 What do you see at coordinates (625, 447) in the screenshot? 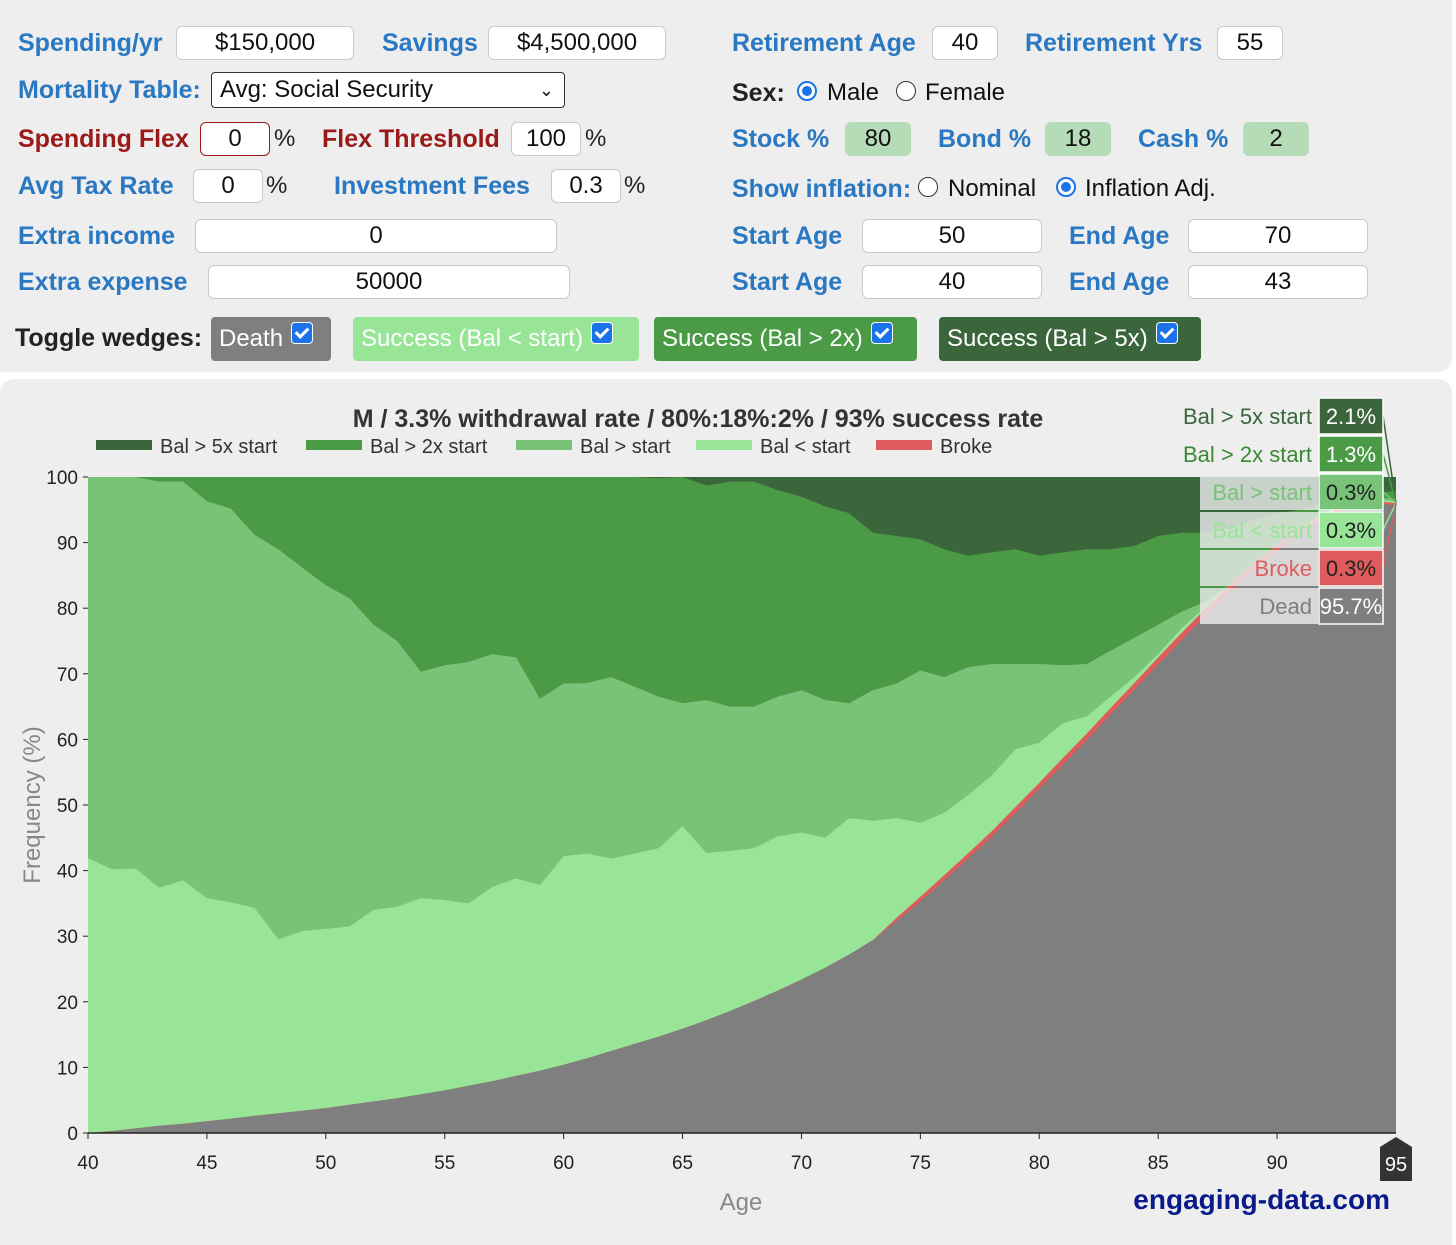
I see `legend-label-bal-start: Bal > start` at bounding box center [625, 447].